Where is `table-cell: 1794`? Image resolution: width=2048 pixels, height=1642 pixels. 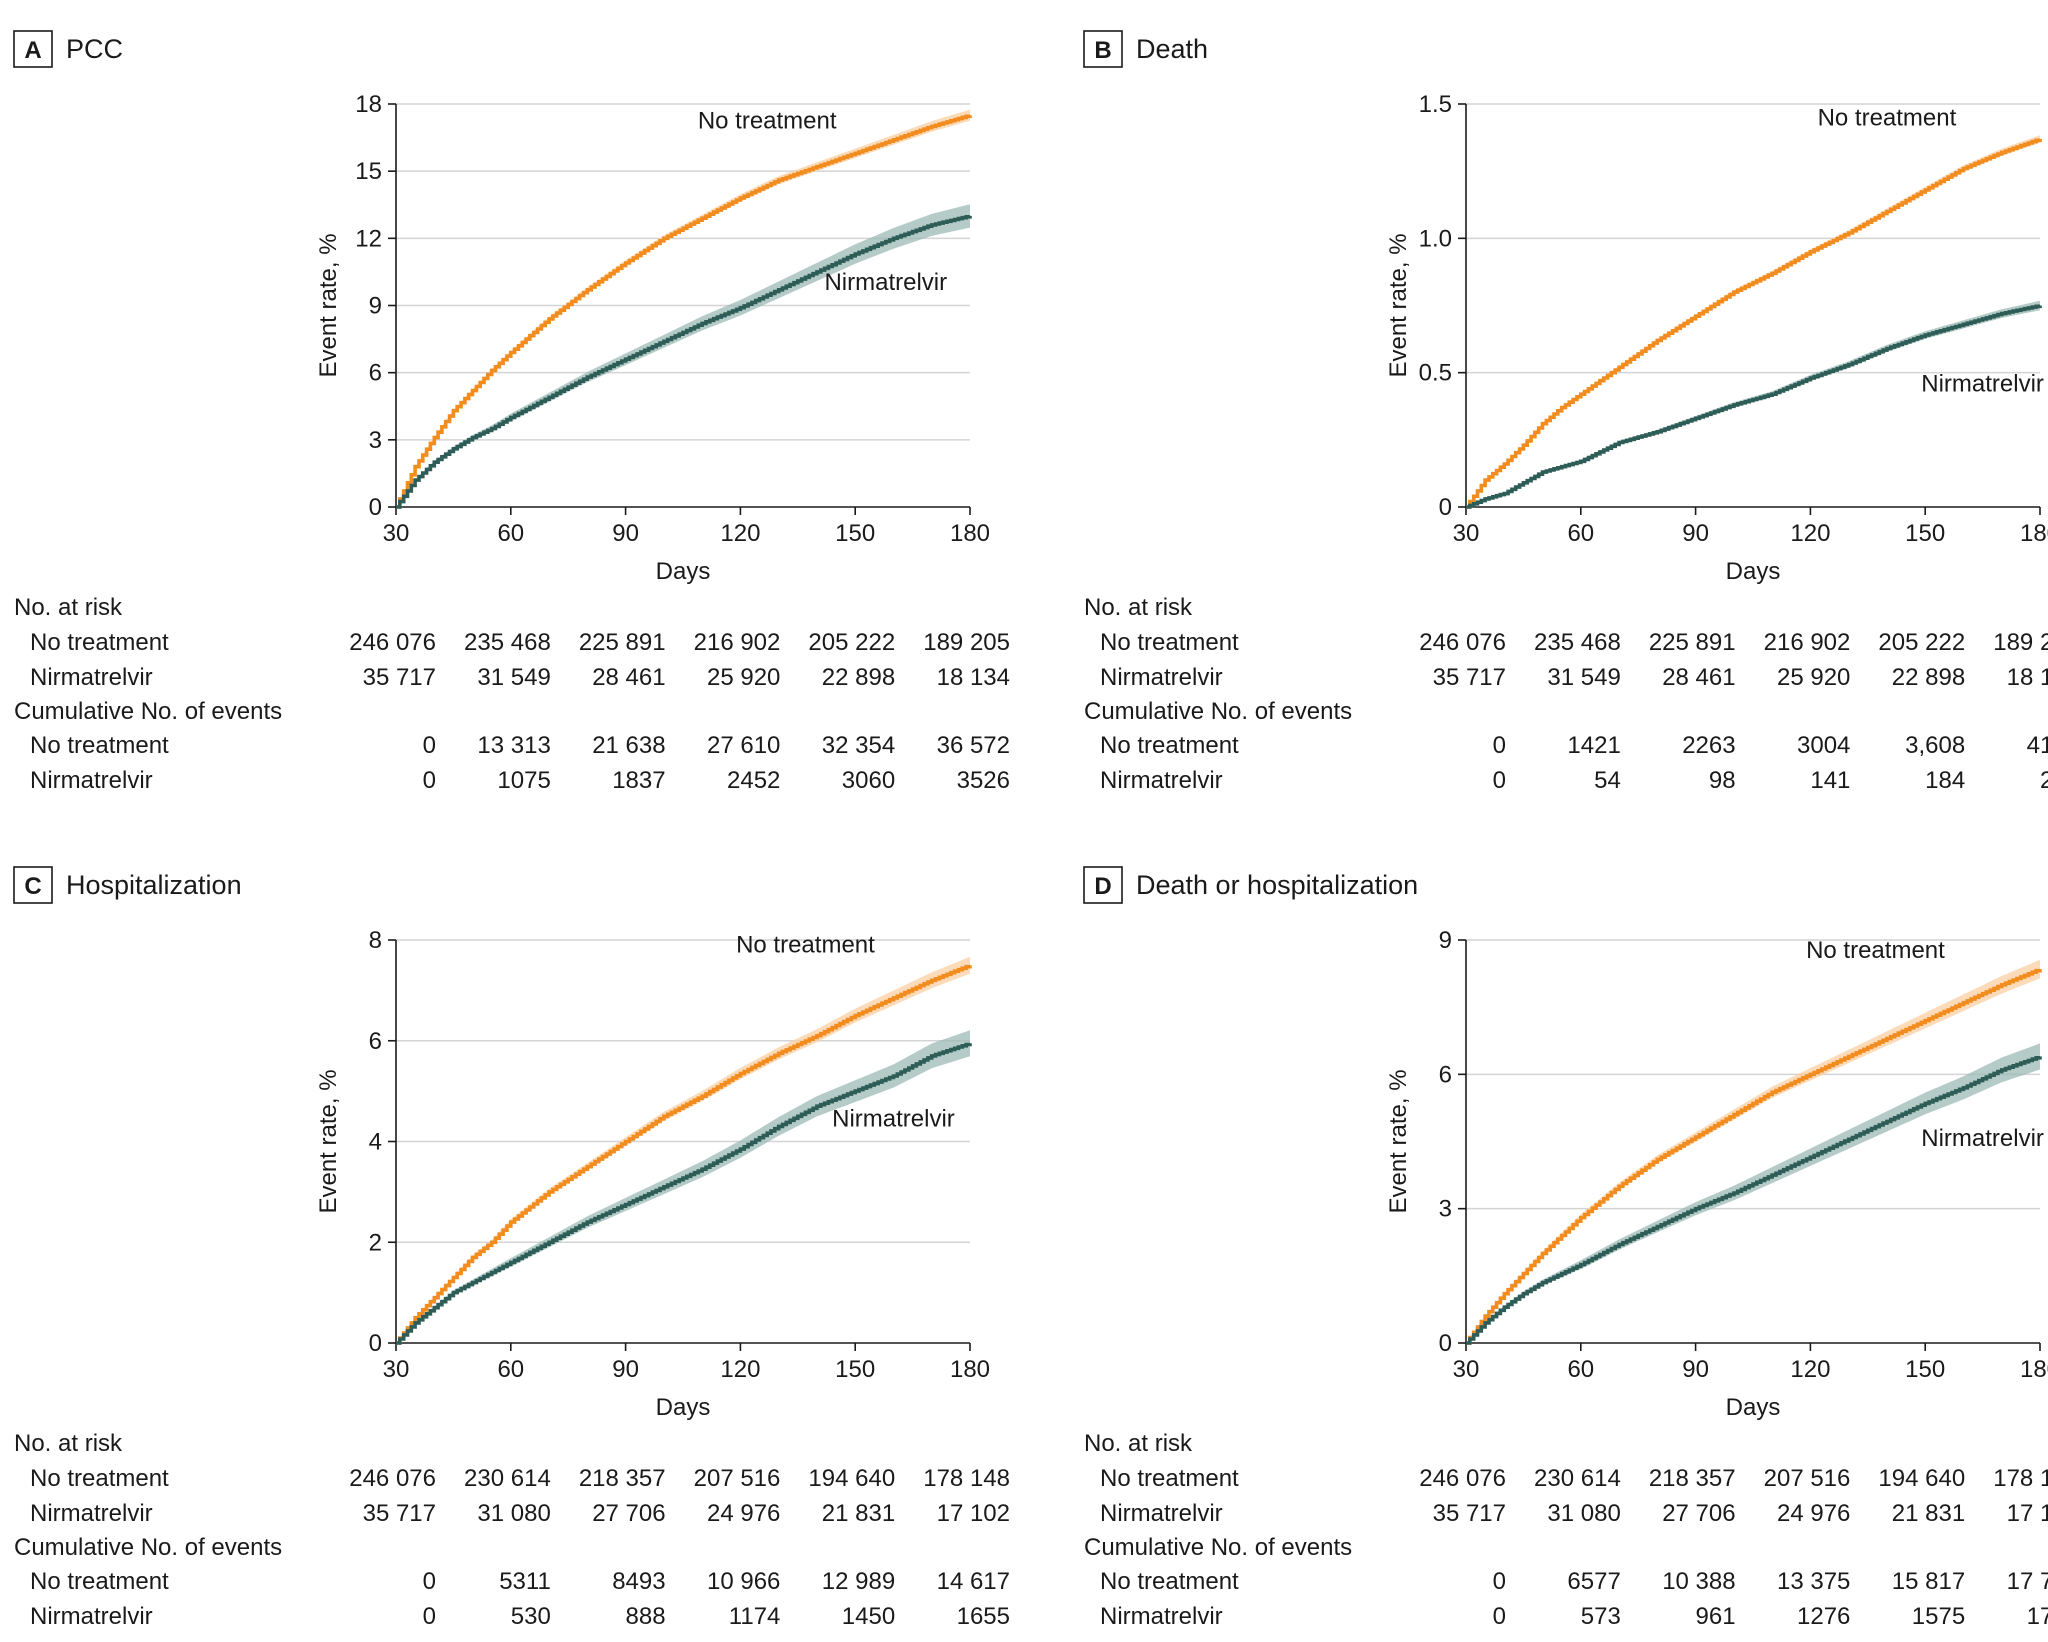
table-cell: 1794 is located at coordinates (2037, 1616).